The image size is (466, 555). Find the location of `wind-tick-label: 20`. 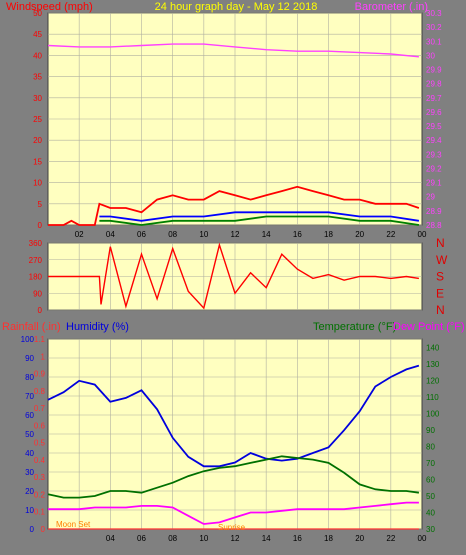

wind-tick-label: 20 is located at coordinates (37, 140).